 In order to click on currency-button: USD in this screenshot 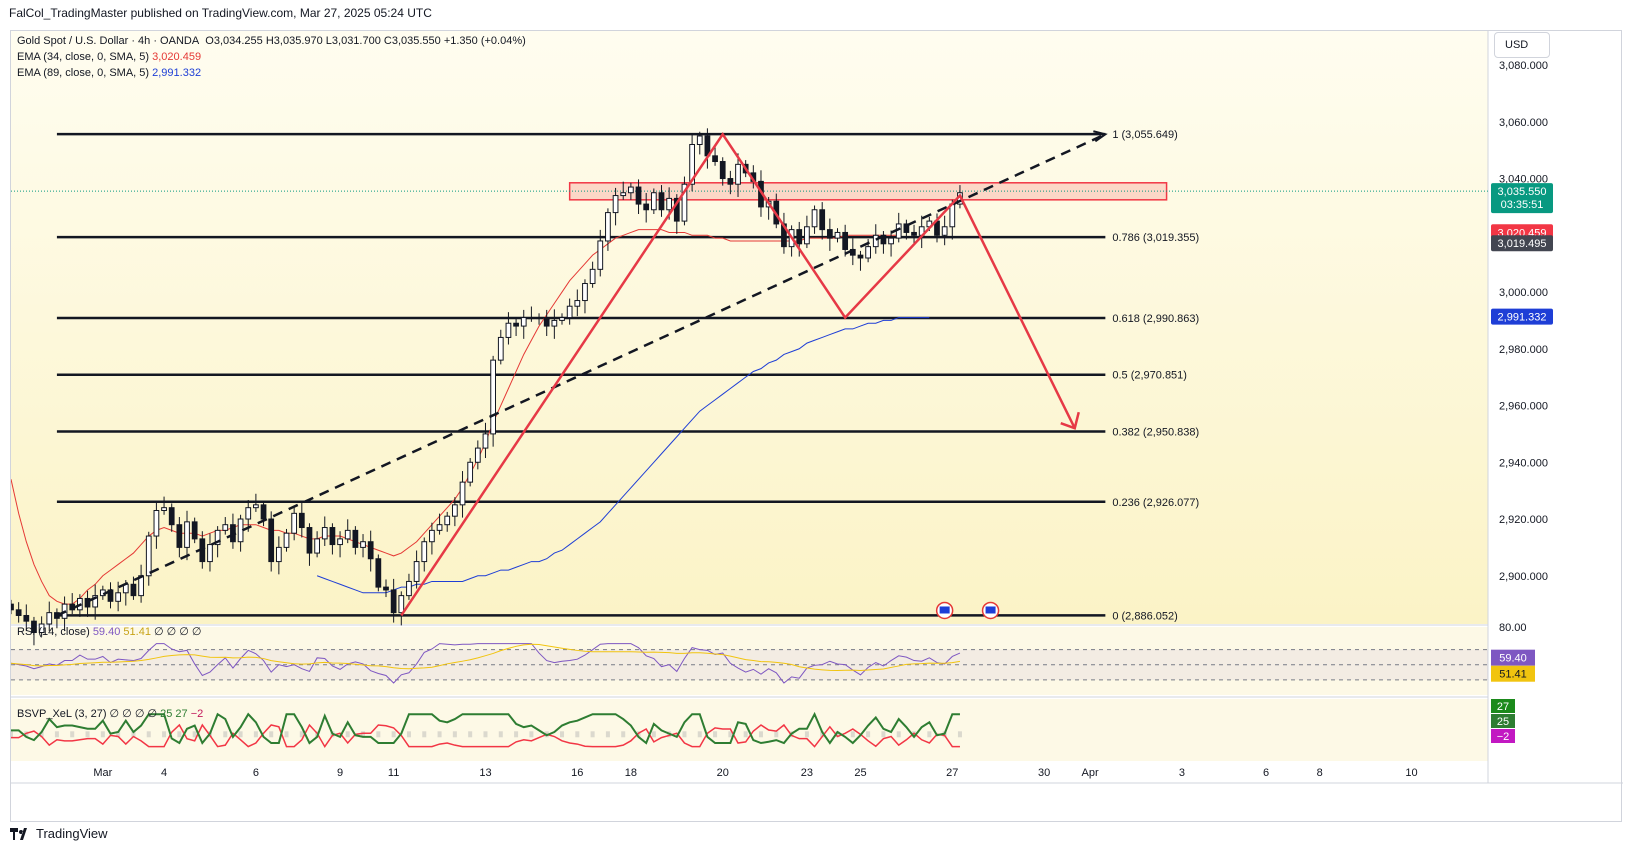, I will do `click(1522, 45)`.